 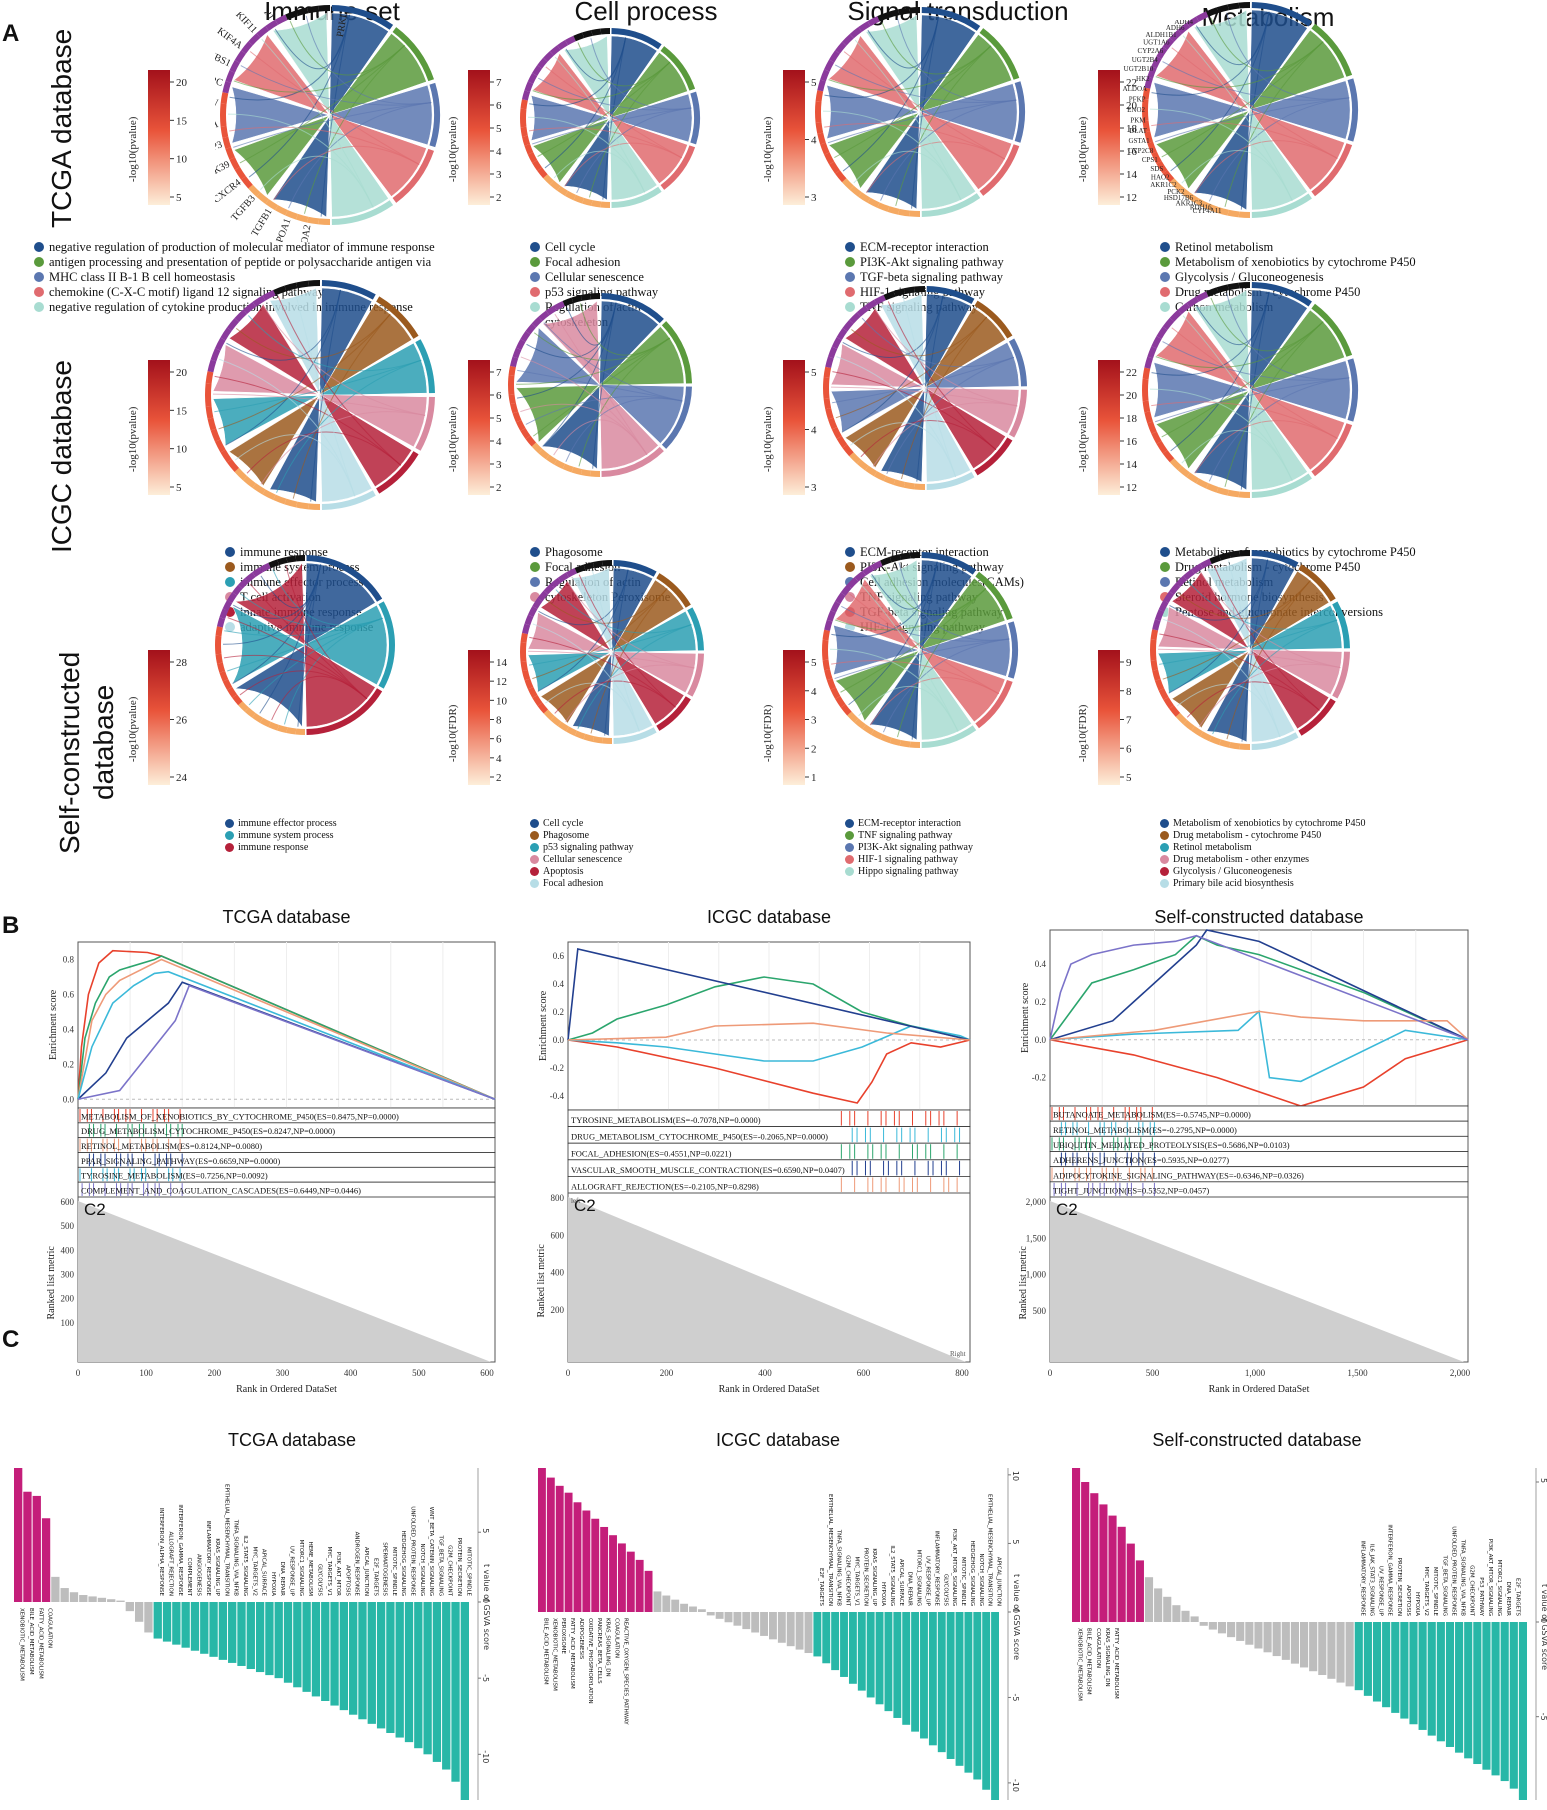 What do you see at coordinates (1131, 373) in the screenshot?
I see `colorbar-tick-label: 22` at bounding box center [1131, 373].